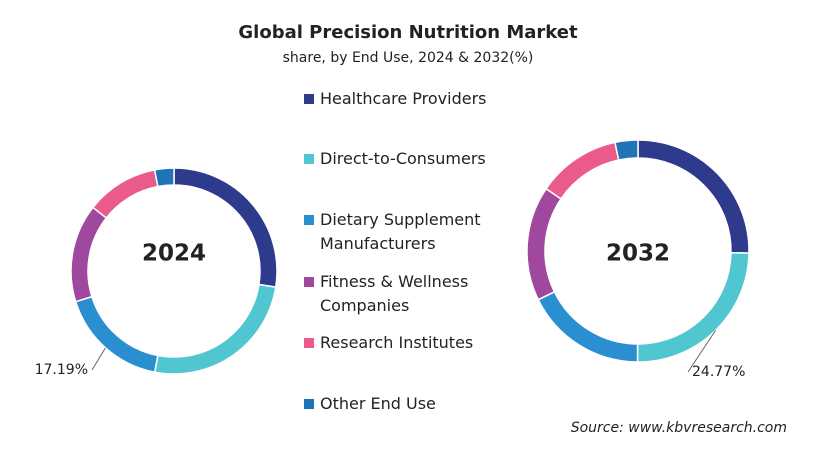 The image size is (817, 451). Describe the element at coordinates (403, 98) in the screenshot. I see `legend-label: Healthcare Providers` at that location.